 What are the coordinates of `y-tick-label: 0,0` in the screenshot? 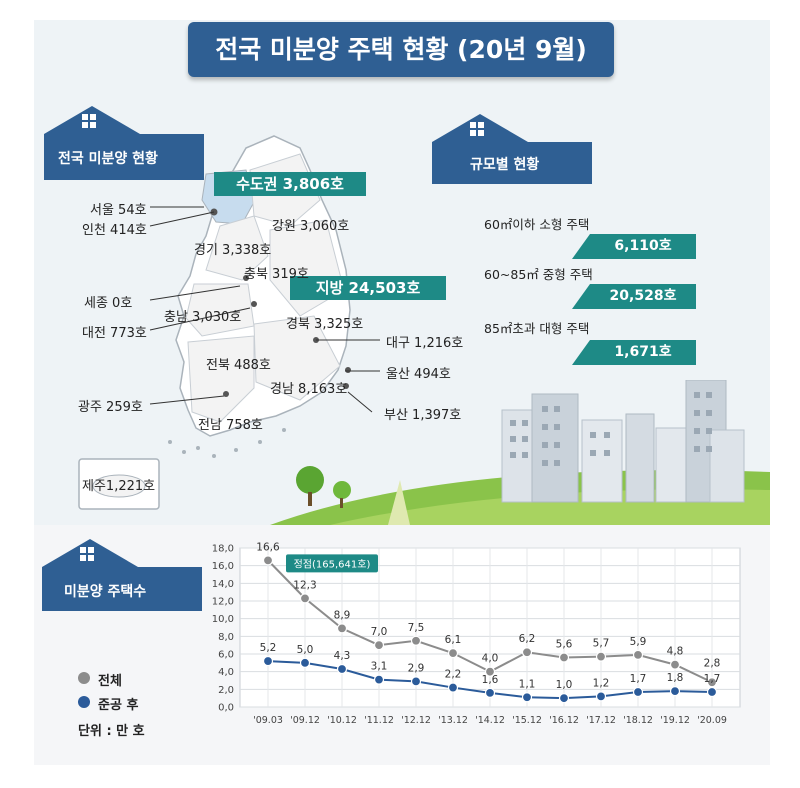 It's located at (226, 708).